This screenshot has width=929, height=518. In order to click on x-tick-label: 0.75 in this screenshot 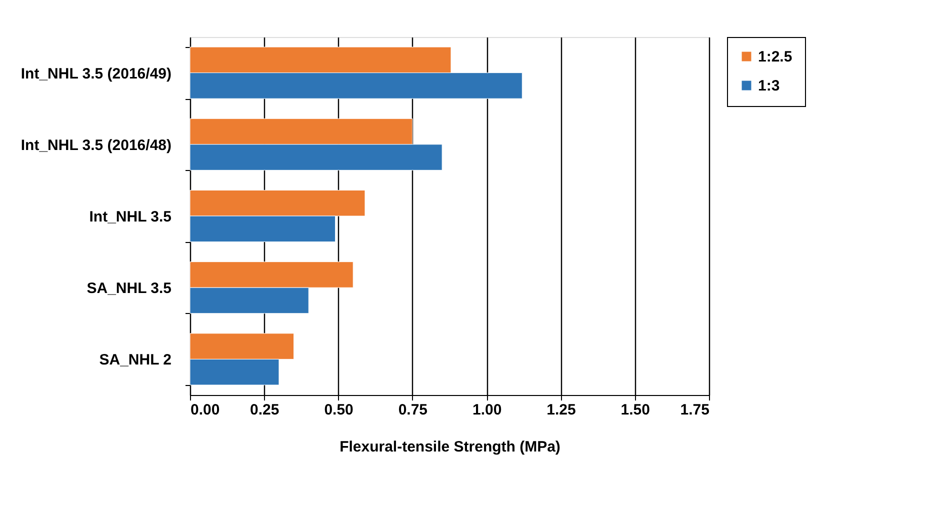, I will do `click(413, 410)`.